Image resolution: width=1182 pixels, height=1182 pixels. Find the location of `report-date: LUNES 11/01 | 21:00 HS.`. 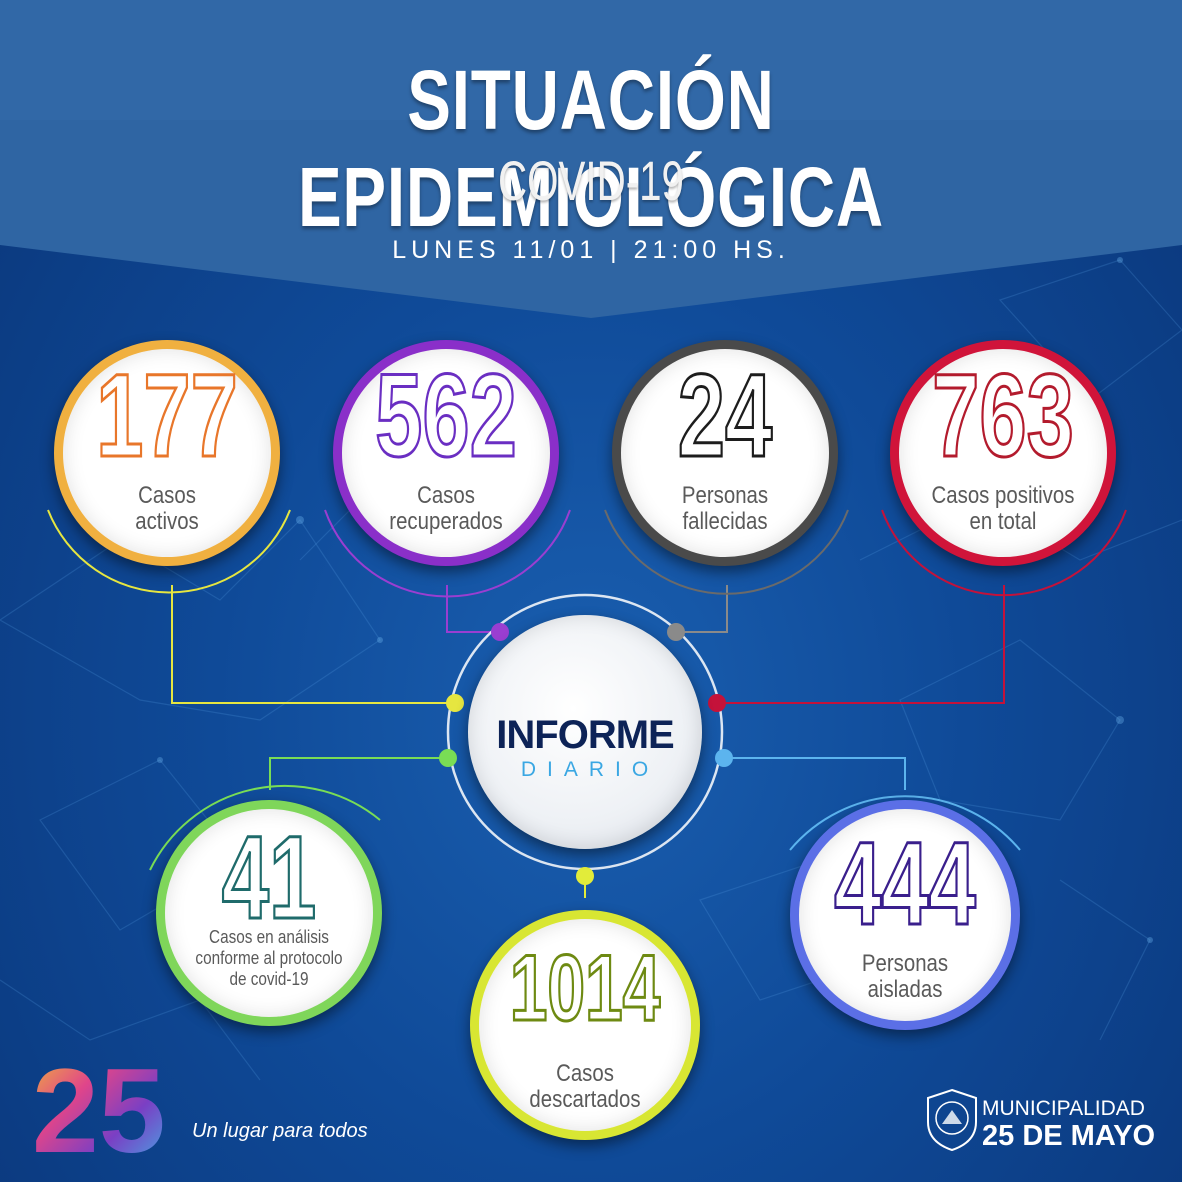

report-date: LUNES 11/01 | 21:00 HS. is located at coordinates (591, 250).